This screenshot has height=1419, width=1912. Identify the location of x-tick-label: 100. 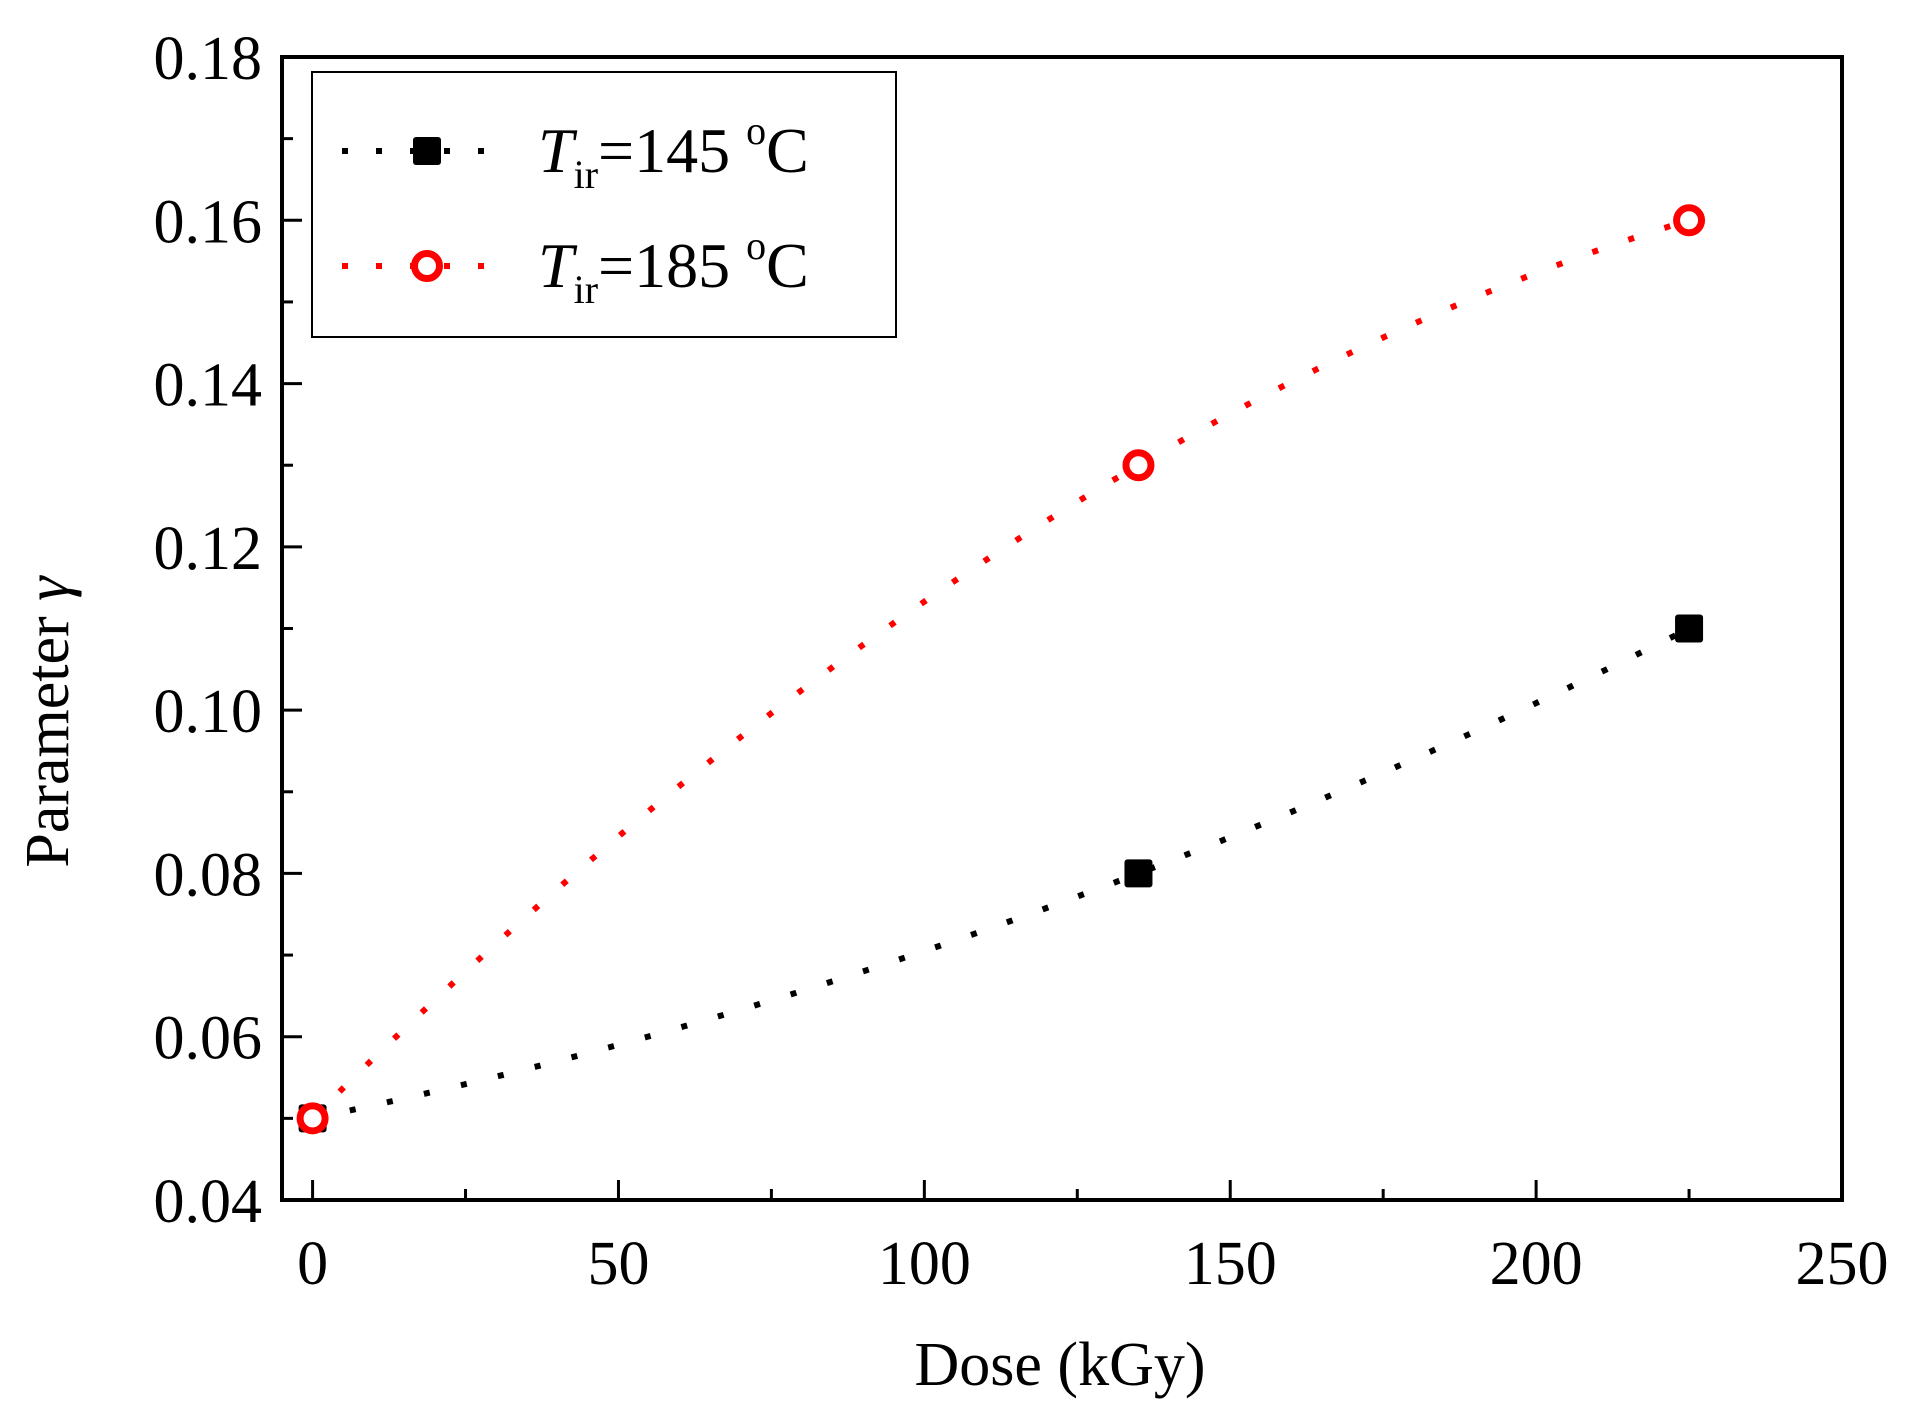
(924, 1264).